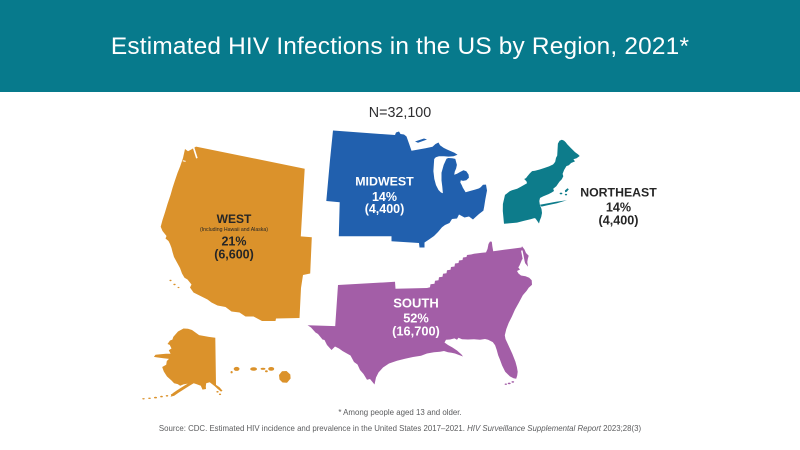 This screenshot has width=800, height=450. Describe the element at coordinates (400, 113) in the screenshot. I see `svg-text: N=32,100` at that location.